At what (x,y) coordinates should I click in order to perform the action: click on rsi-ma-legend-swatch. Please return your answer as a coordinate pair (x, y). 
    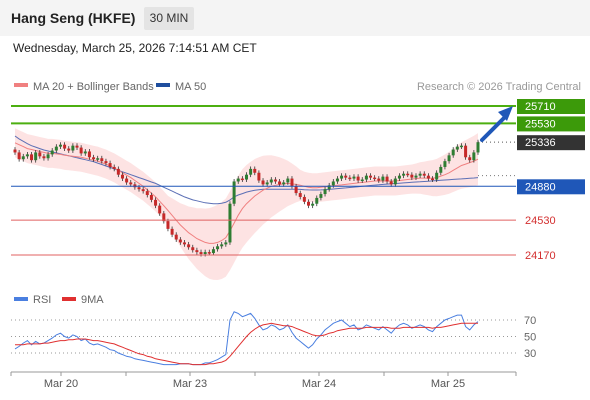
    Looking at the image, I should click on (69, 299).